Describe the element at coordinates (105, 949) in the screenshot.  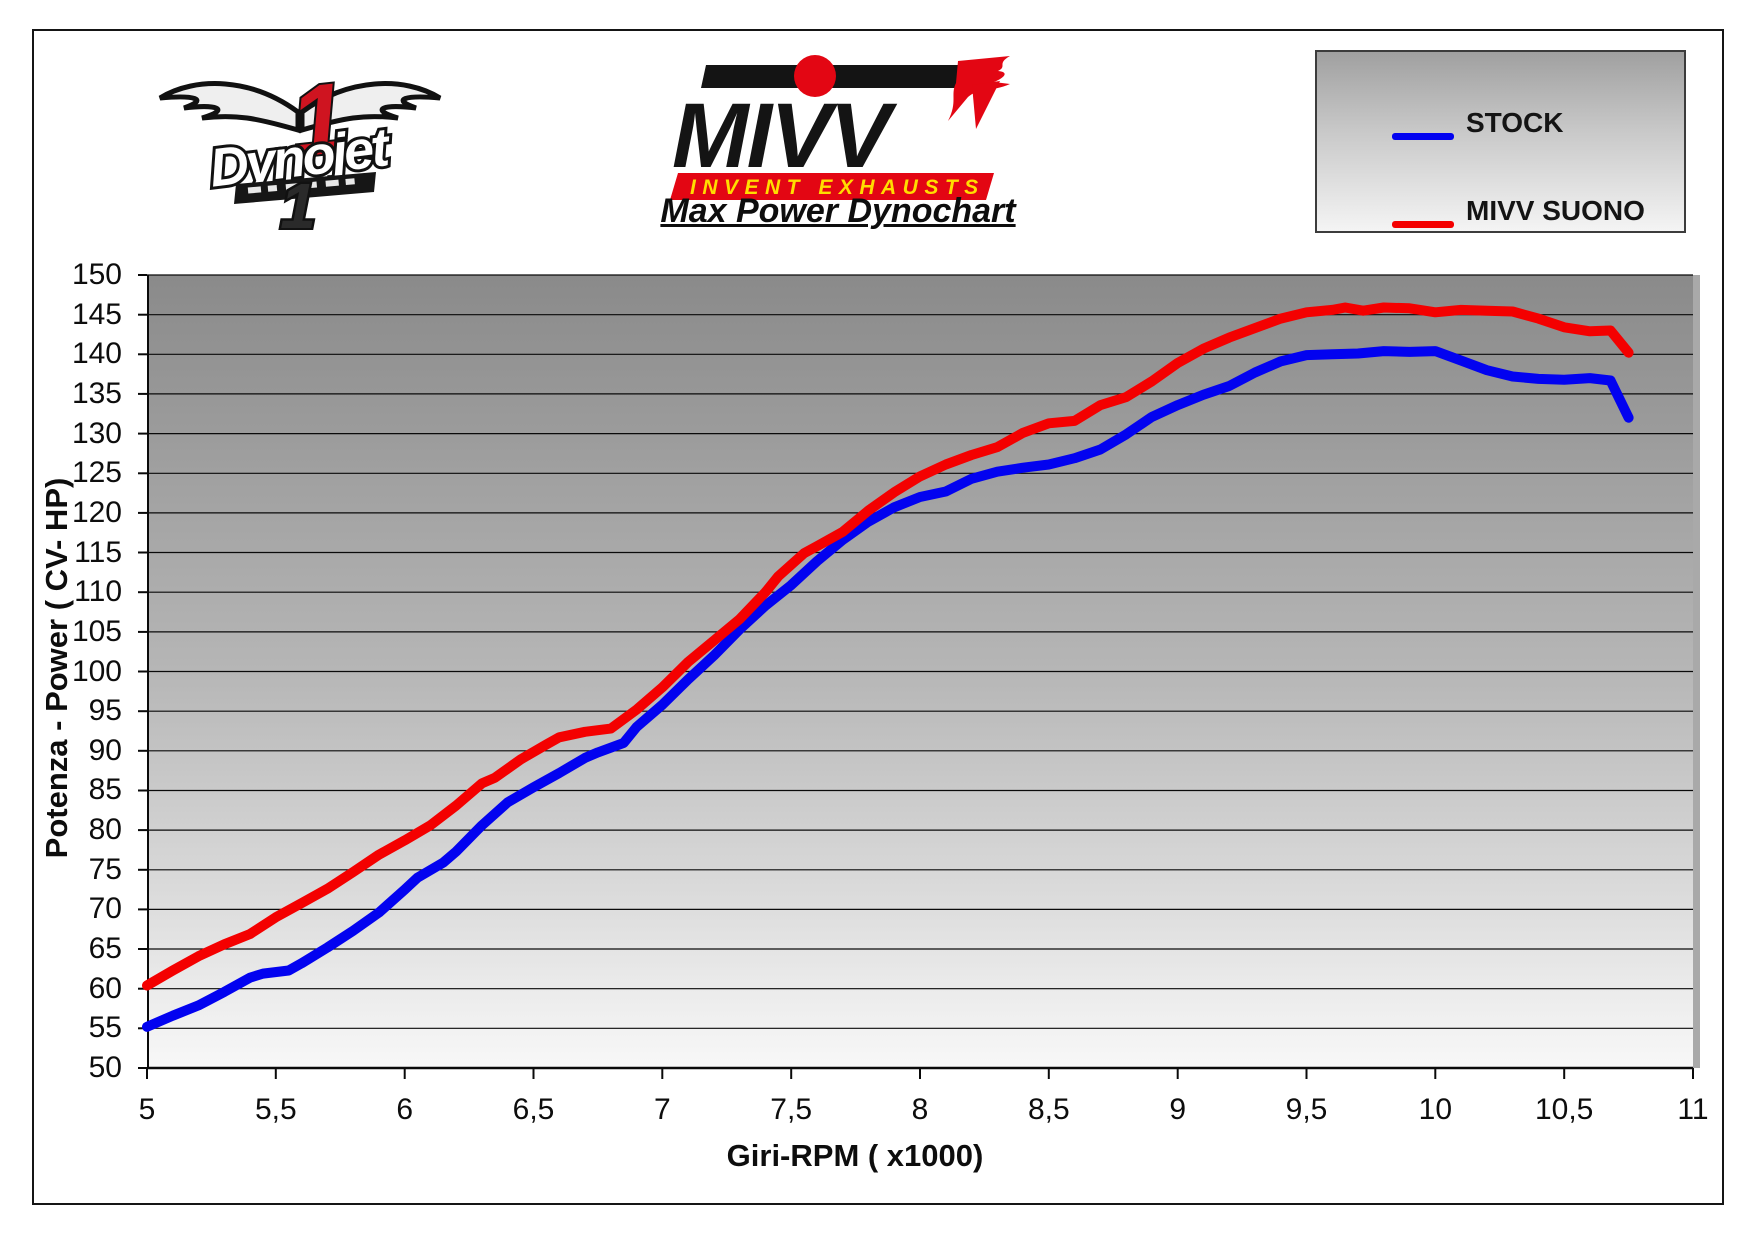
I see `y-tick-label: 65` at that location.